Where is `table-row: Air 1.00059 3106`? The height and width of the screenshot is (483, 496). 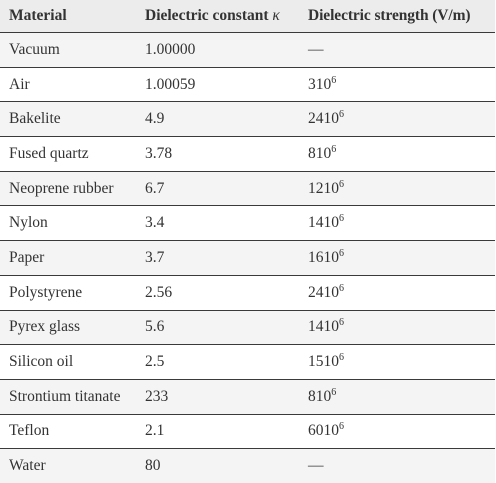
table-row: Air 1.00059 3106 is located at coordinates (247, 84).